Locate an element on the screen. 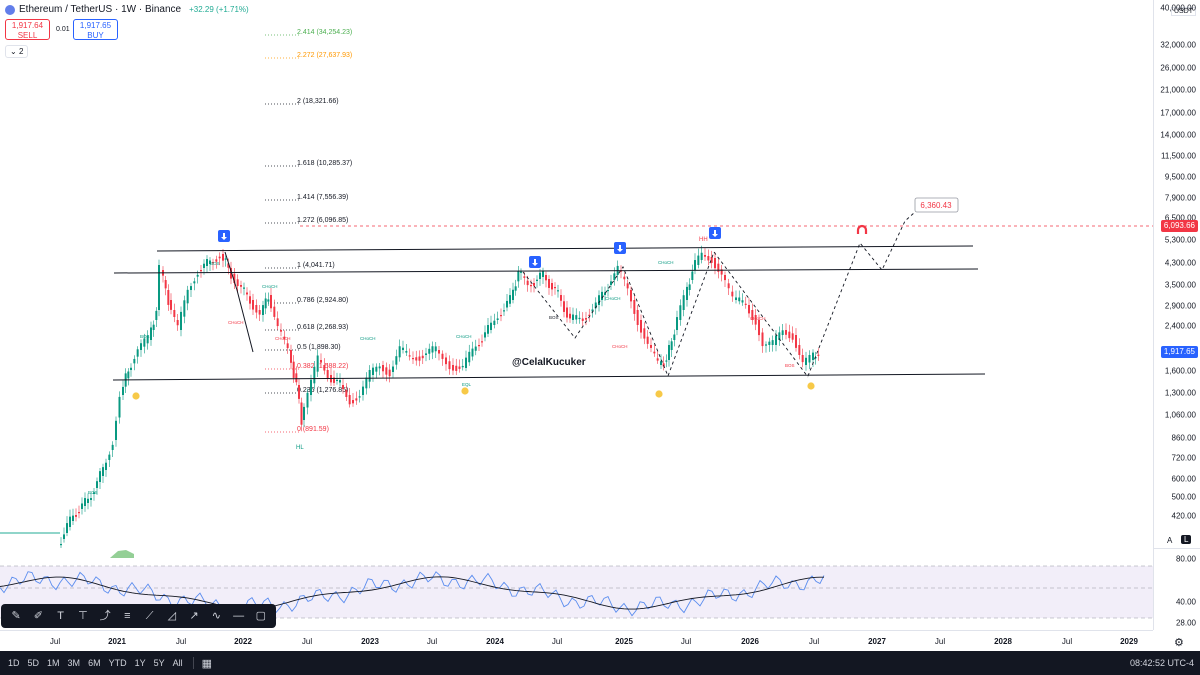  hh-label: HH is located at coordinates (703, 240).